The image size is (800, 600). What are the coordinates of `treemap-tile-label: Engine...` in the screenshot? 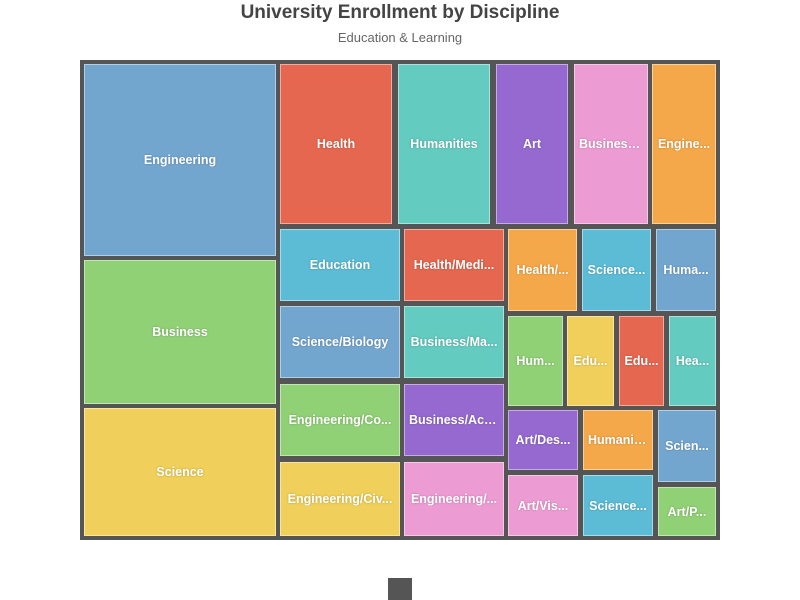 It's located at (684, 144).